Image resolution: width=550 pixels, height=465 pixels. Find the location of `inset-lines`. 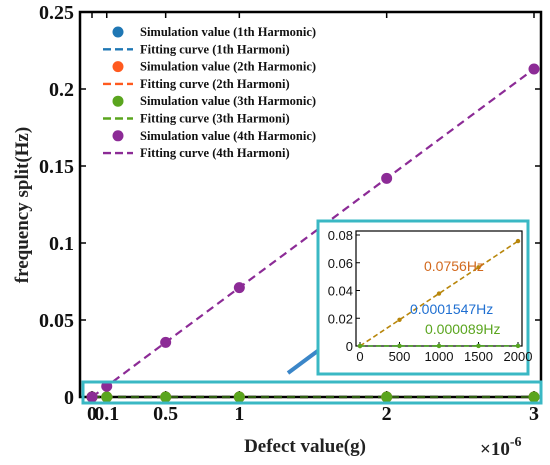

inset-lines is located at coordinates (439, 293).